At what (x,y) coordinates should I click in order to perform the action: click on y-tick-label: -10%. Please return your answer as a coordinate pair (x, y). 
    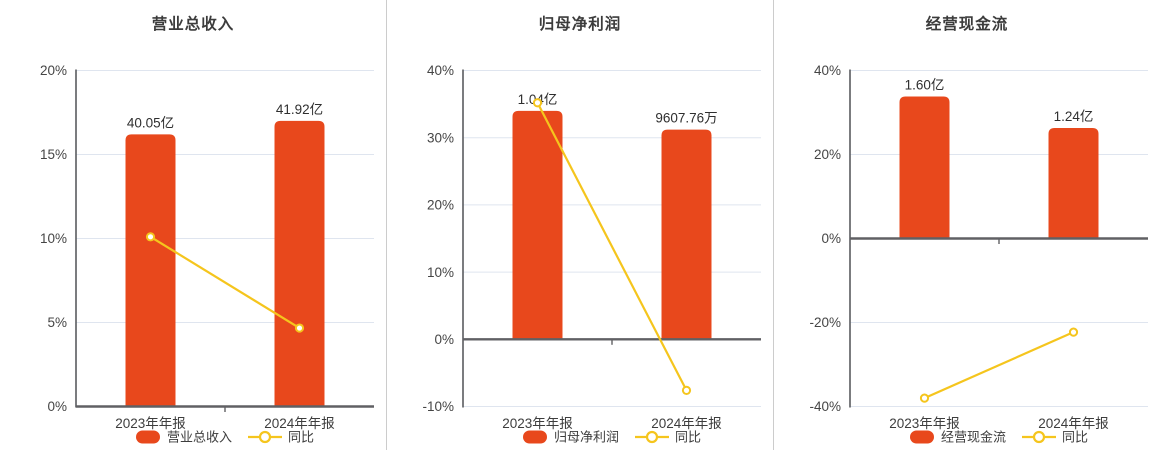
    Looking at the image, I should click on (438, 406).